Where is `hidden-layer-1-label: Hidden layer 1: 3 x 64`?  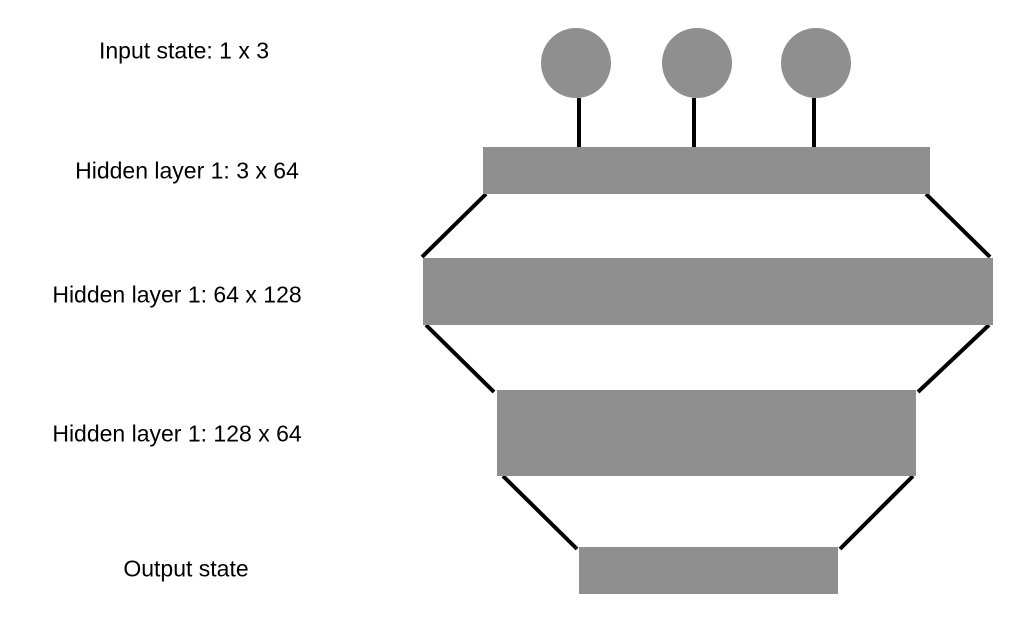
hidden-layer-1-label: Hidden layer 1: 3 x 64 is located at coordinates (187, 170).